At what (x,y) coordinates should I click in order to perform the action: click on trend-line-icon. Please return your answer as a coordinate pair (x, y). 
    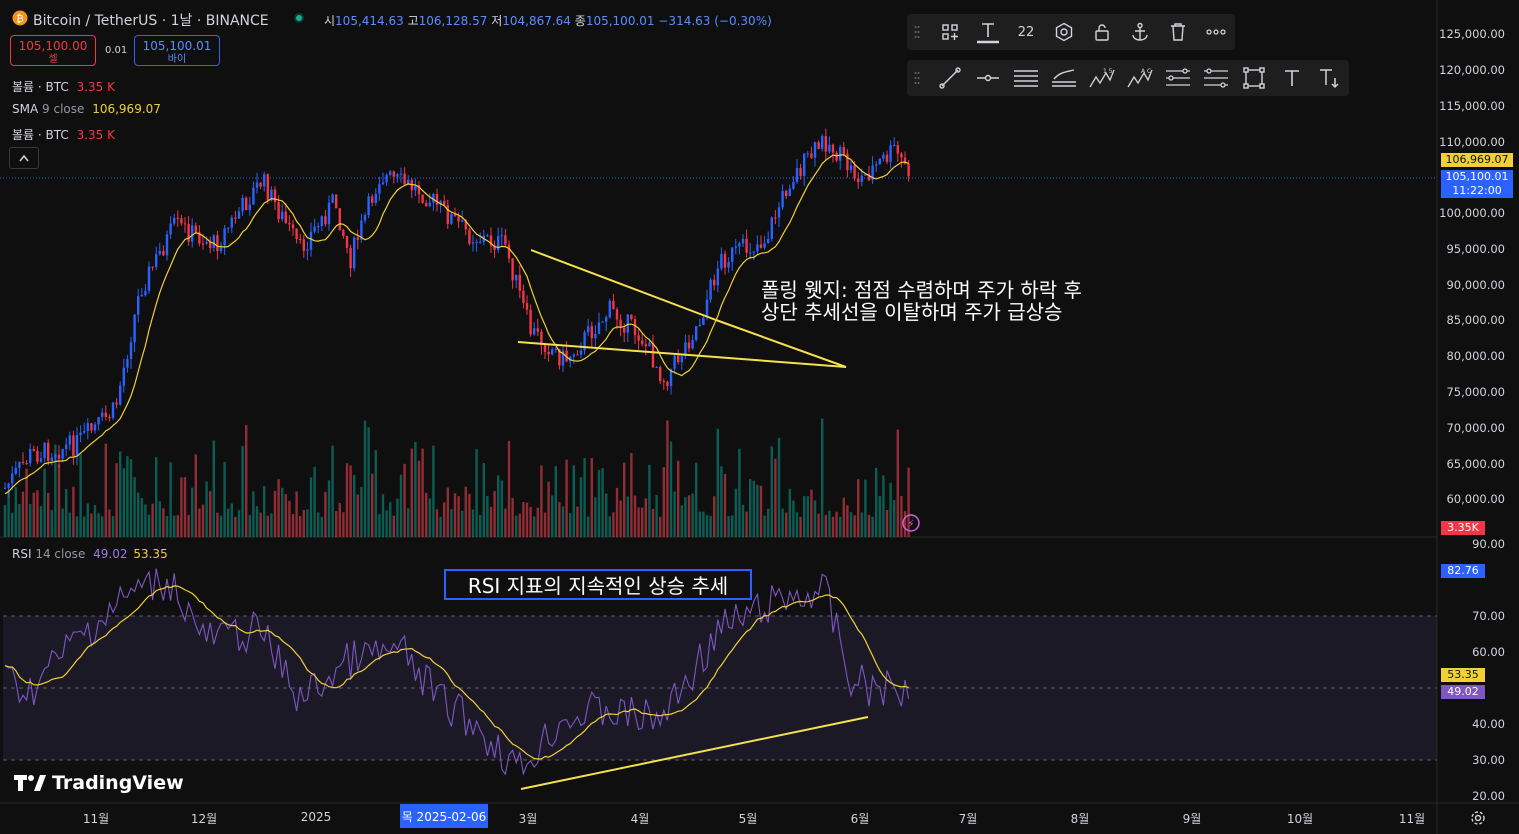
    Looking at the image, I should click on (950, 78).